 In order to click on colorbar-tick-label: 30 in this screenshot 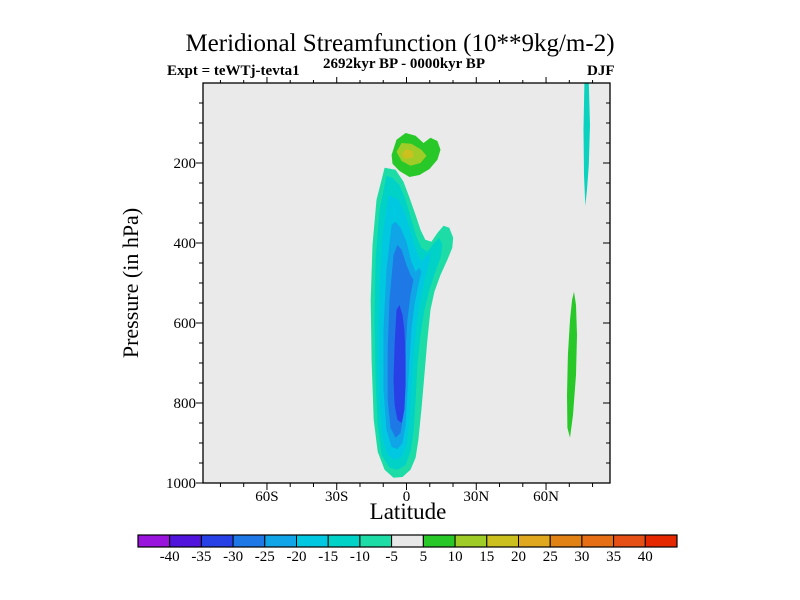, I will do `click(581, 557)`.